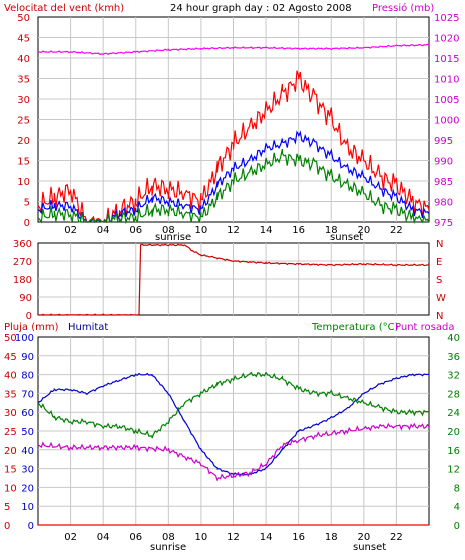 The height and width of the screenshot is (560, 465). Describe the element at coordinates (457, 526) in the screenshot. I see `temp-right-tick: 0` at that location.